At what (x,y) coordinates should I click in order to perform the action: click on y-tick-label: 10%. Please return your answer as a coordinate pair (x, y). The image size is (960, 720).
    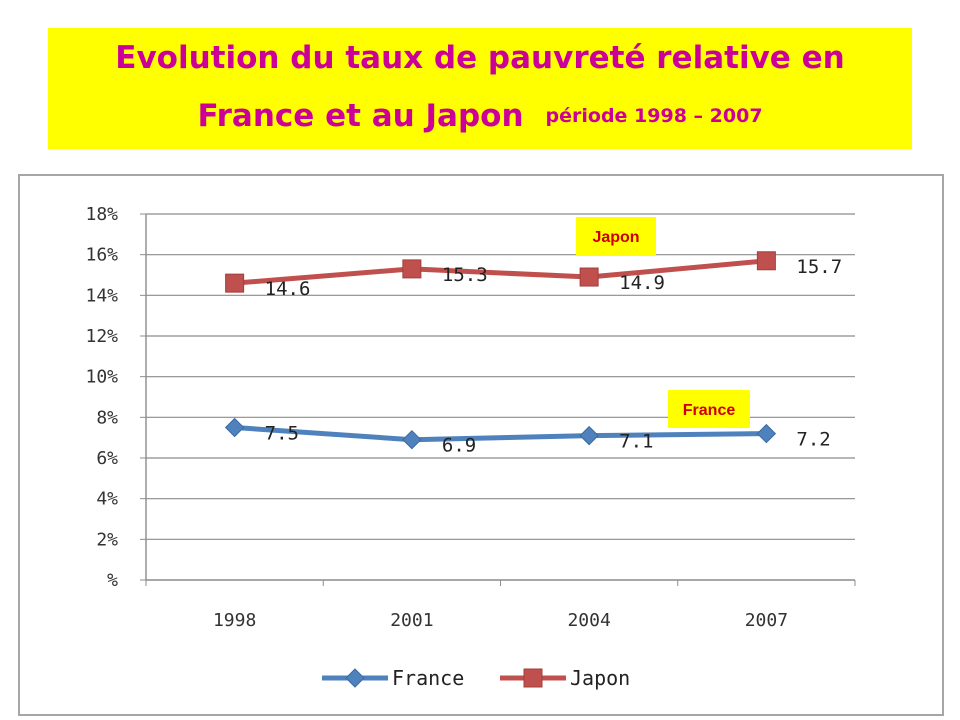
    Looking at the image, I should click on (101, 377).